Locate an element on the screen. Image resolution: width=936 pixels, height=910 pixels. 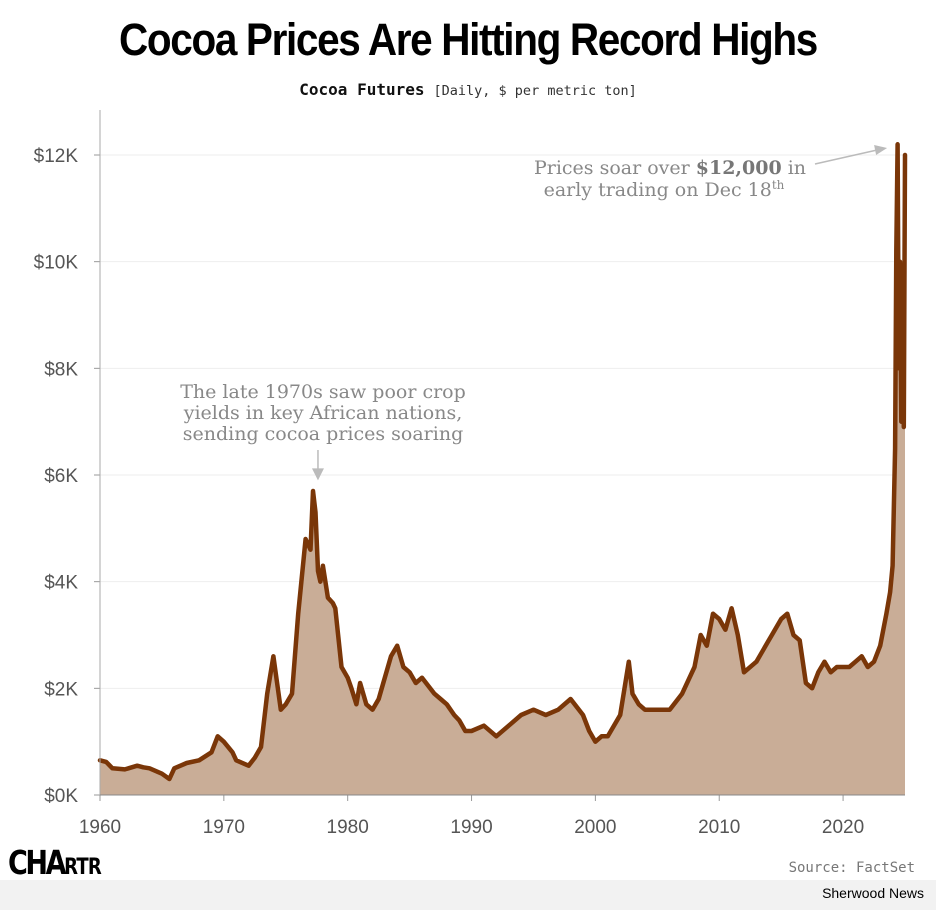
annotation-1970s-arrowhead is located at coordinates (317, 474).